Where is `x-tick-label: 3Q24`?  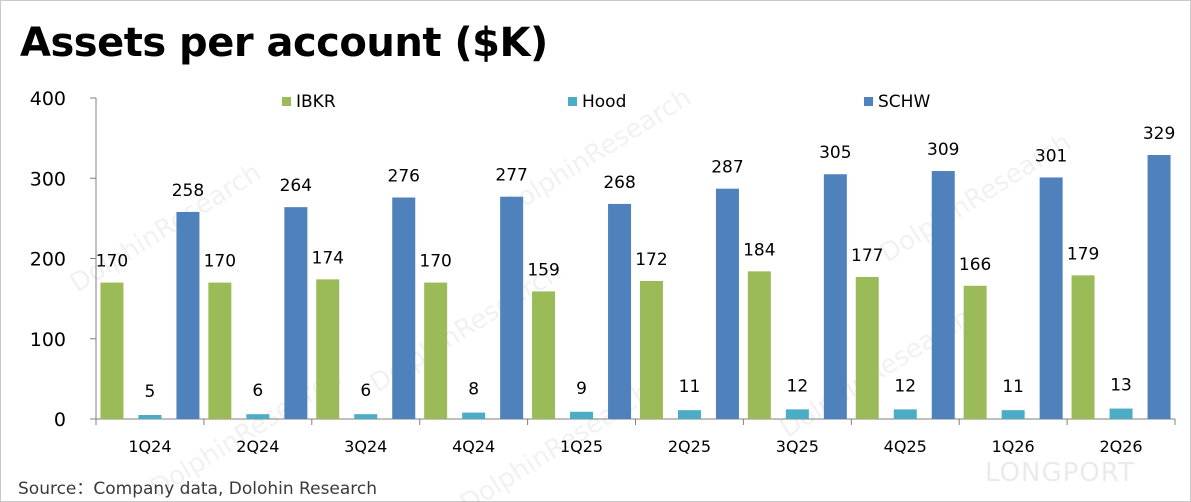
x-tick-label: 3Q24 is located at coordinates (365, 446).